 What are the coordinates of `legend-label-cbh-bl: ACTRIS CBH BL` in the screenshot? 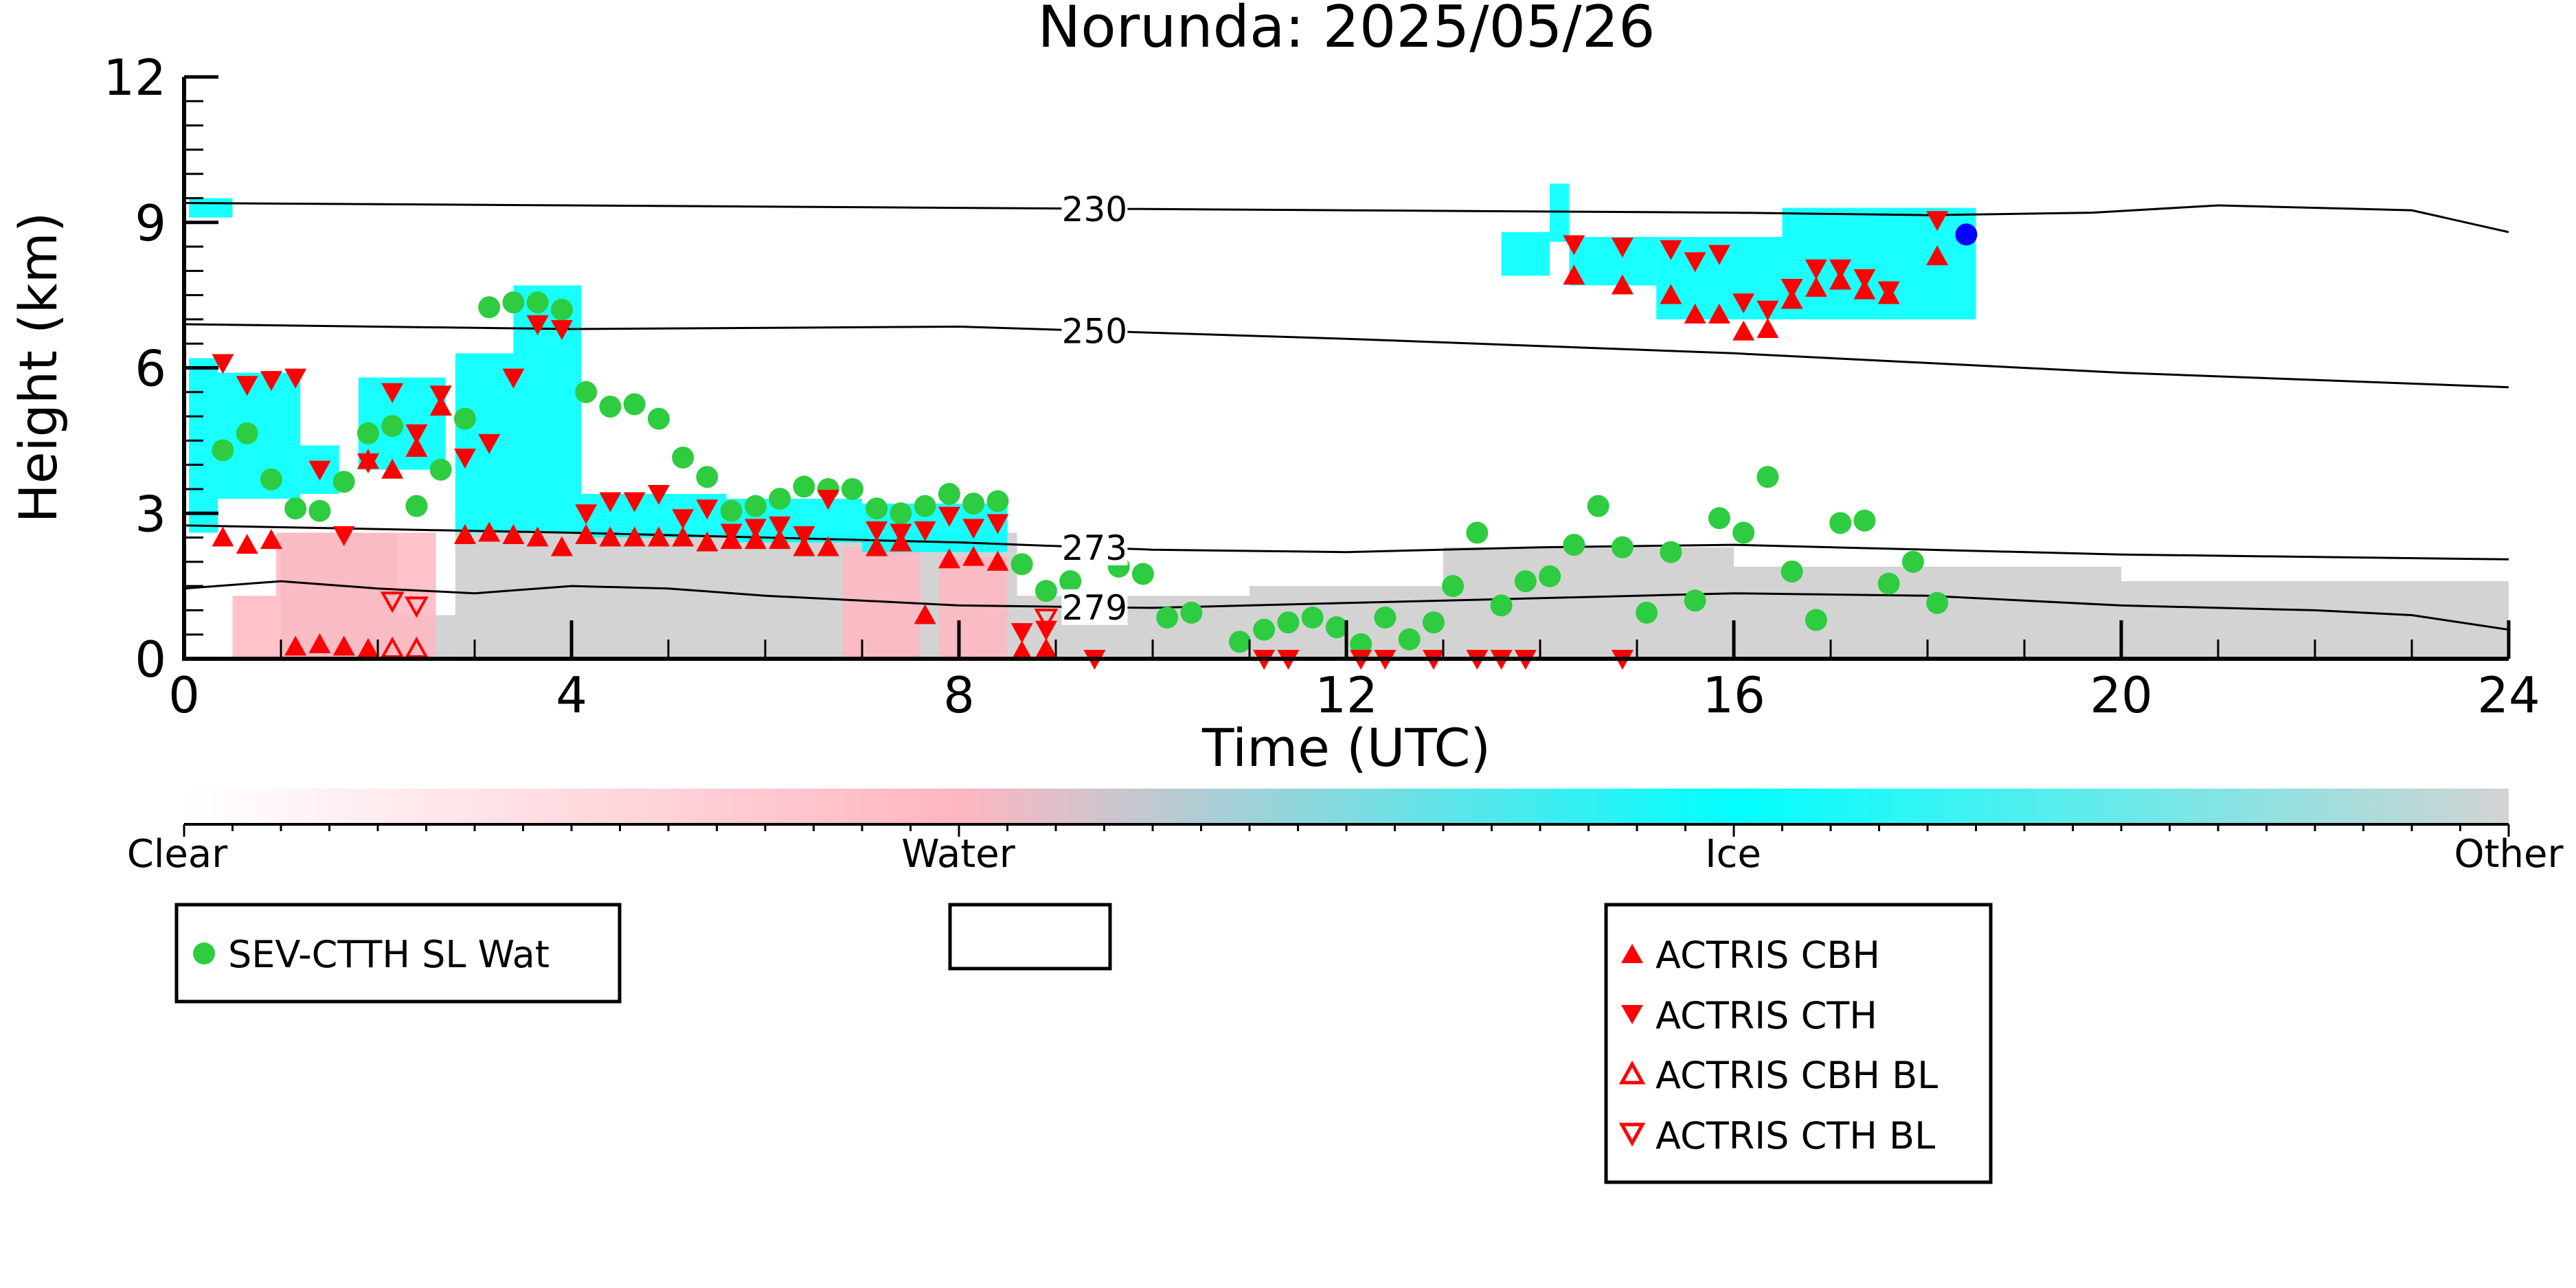 It's located at (1797, 1075).